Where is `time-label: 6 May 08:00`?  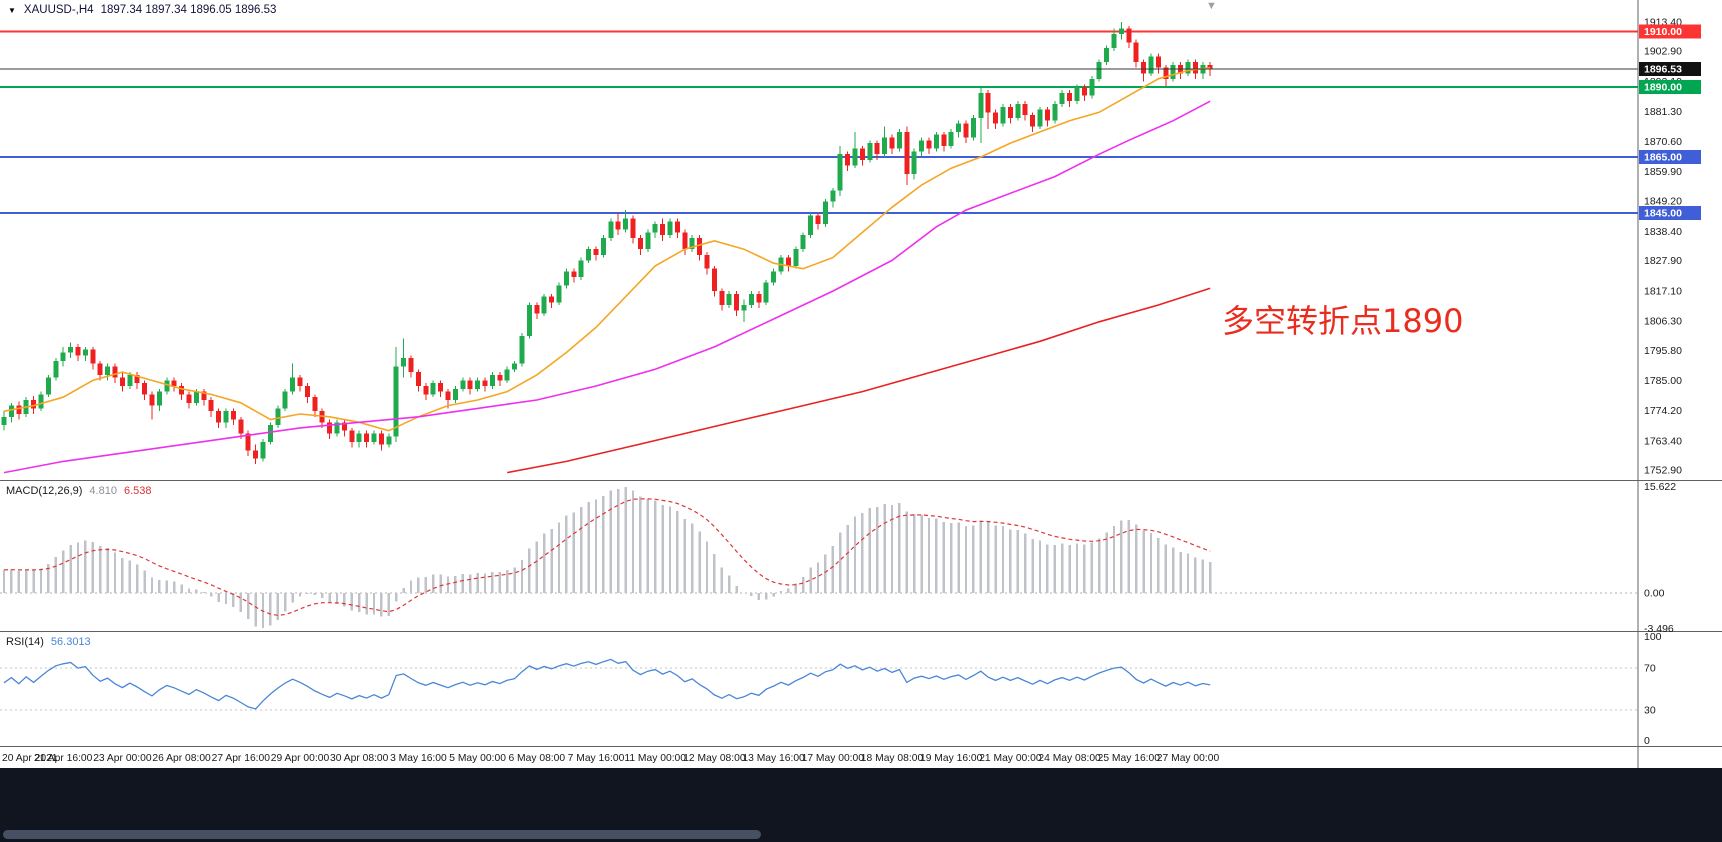
time-label: 6 May 08:00 is located at coordinates (536, 758).